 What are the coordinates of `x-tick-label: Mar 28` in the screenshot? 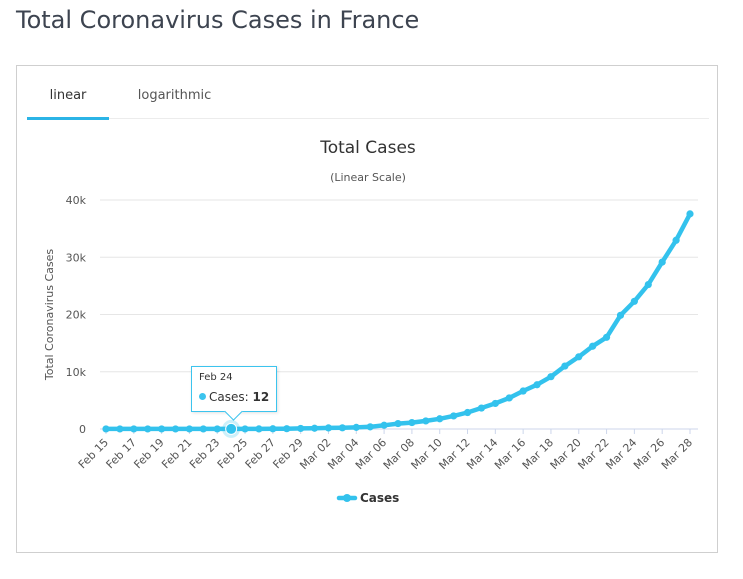 It's located at (677, 454).